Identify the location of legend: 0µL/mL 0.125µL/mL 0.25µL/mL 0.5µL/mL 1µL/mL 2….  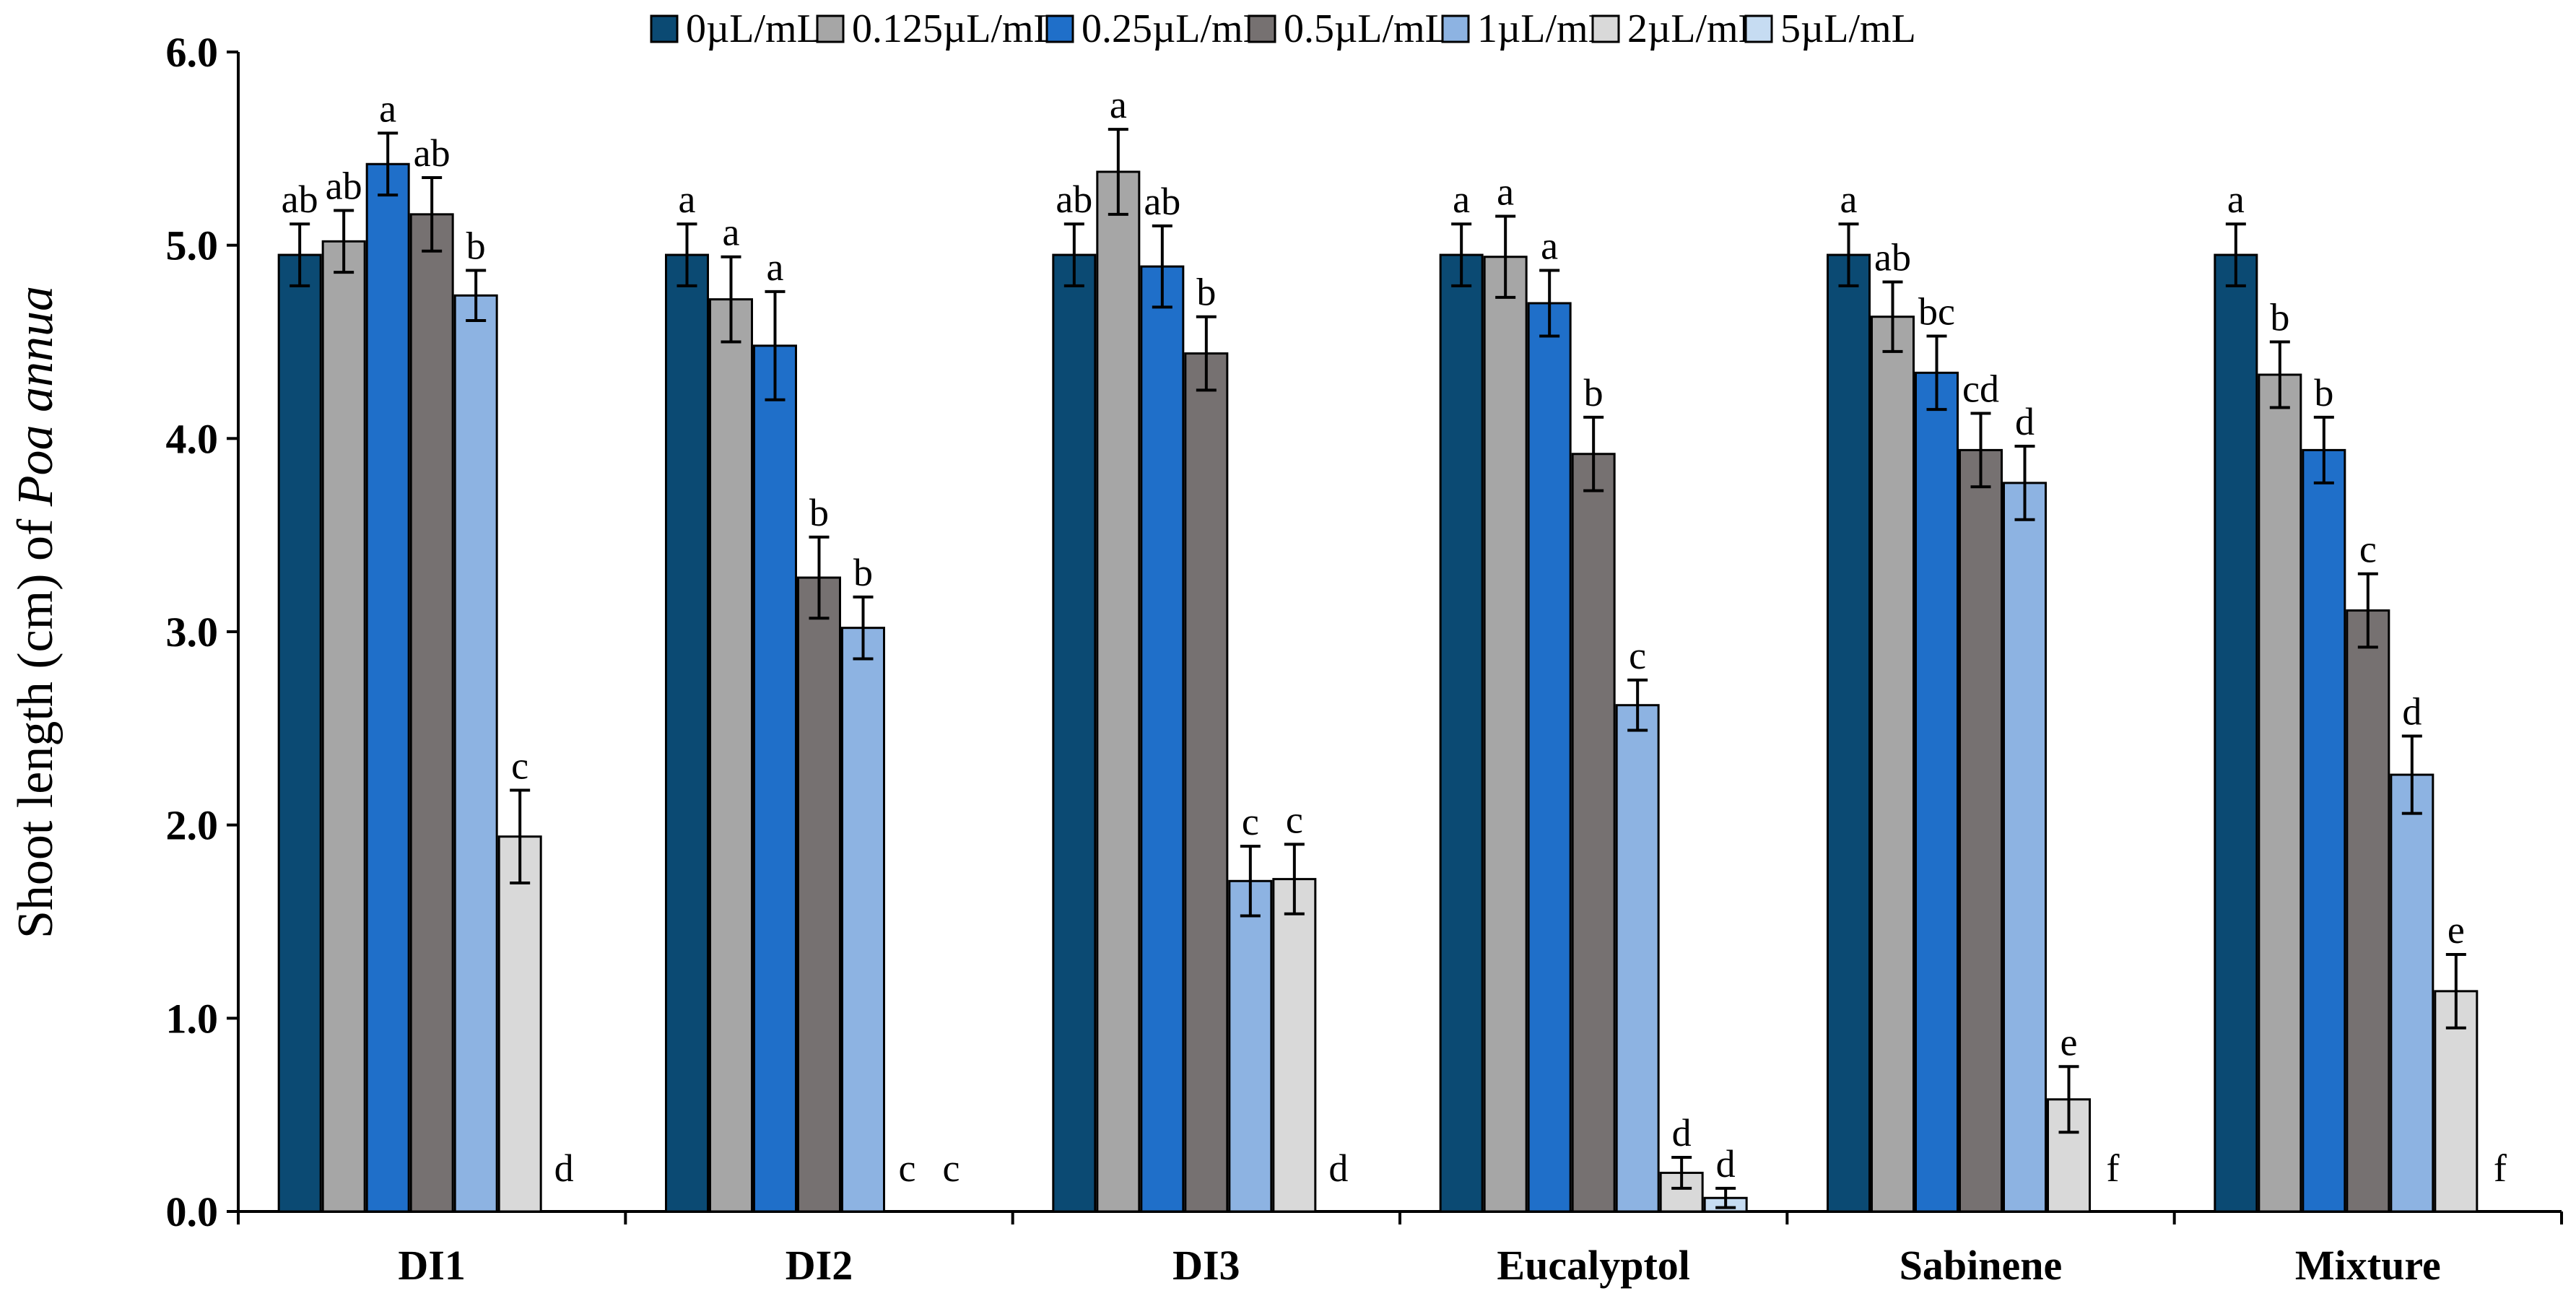
(1283, 28).